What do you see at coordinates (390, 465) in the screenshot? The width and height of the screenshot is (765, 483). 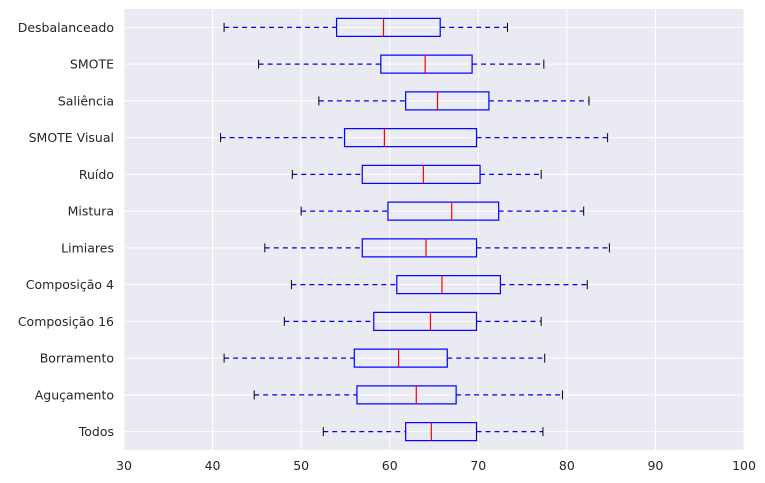 I see `x-tick-label: 60` at bounding box center [390, 465].